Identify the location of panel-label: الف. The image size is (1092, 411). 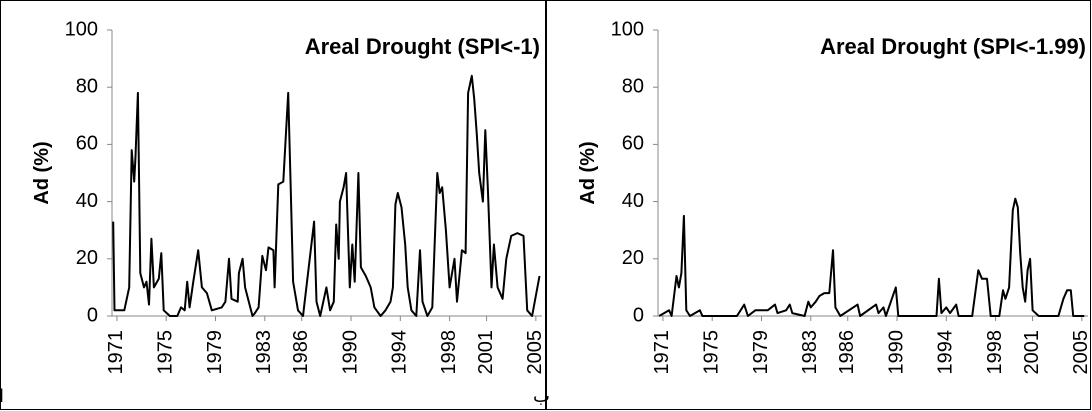
(2, 396).